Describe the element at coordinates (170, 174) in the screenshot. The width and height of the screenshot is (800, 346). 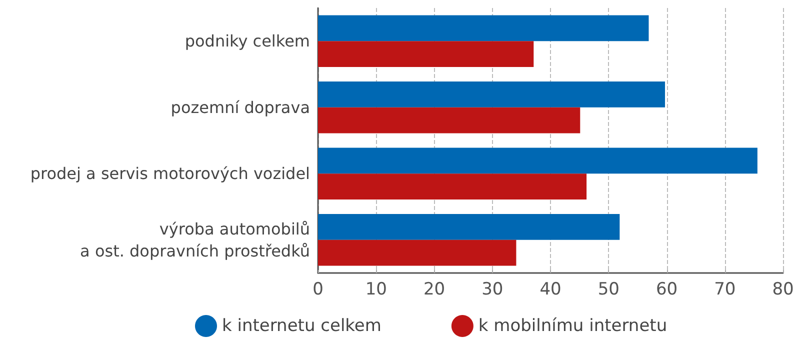
I see `y-tick-label: prodej a servis motorových vozidel` at that location.